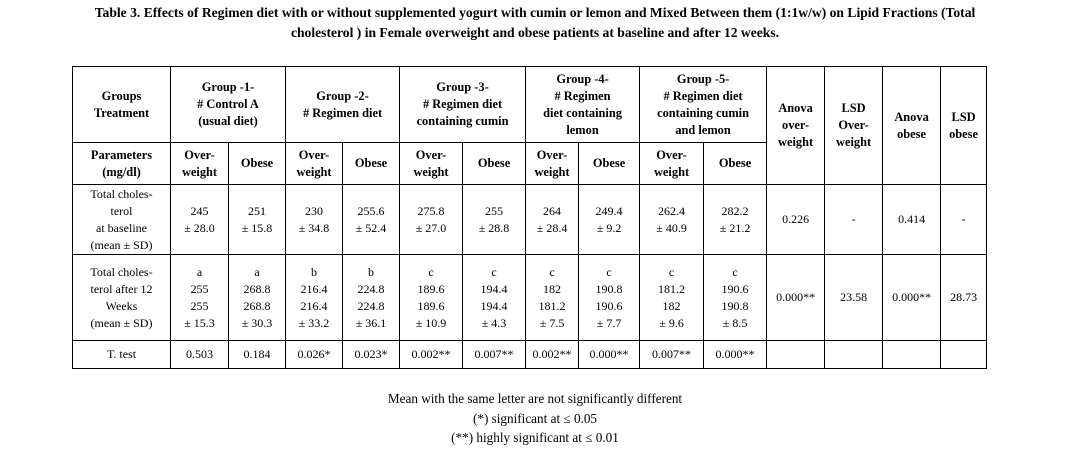  I want to click on value-line: ± 4.3, so click(494, 322).